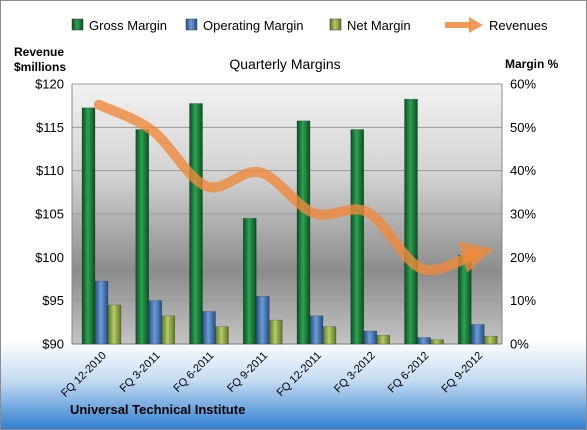 The width and height of the screenshot is (587, 430). What do you see at coordinates (49, 84) in the screenshot?
I see `left-tick-label: $120` at bounding box center [49, 84].